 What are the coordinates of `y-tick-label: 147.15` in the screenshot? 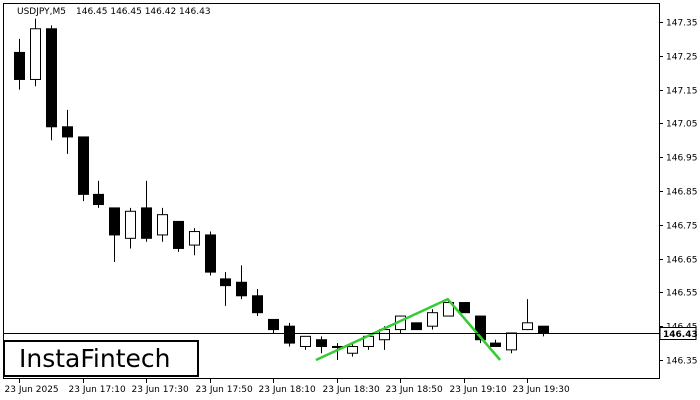 It's located at (682, 92).